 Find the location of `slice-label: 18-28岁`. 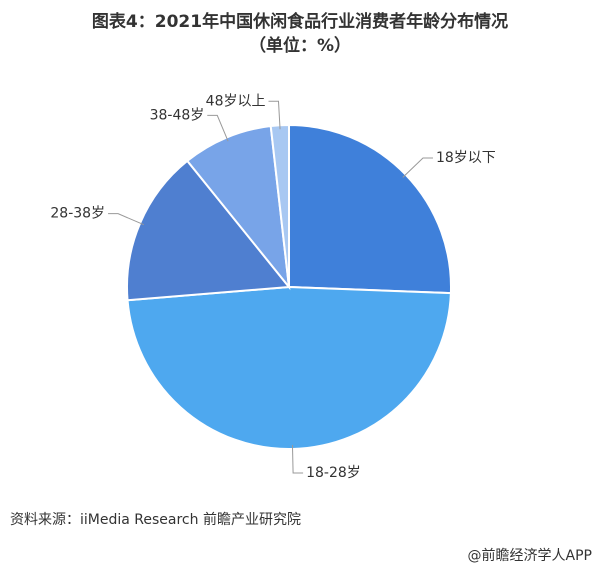

slice-label: 18-28岁 is located at coordinates (333, 473).